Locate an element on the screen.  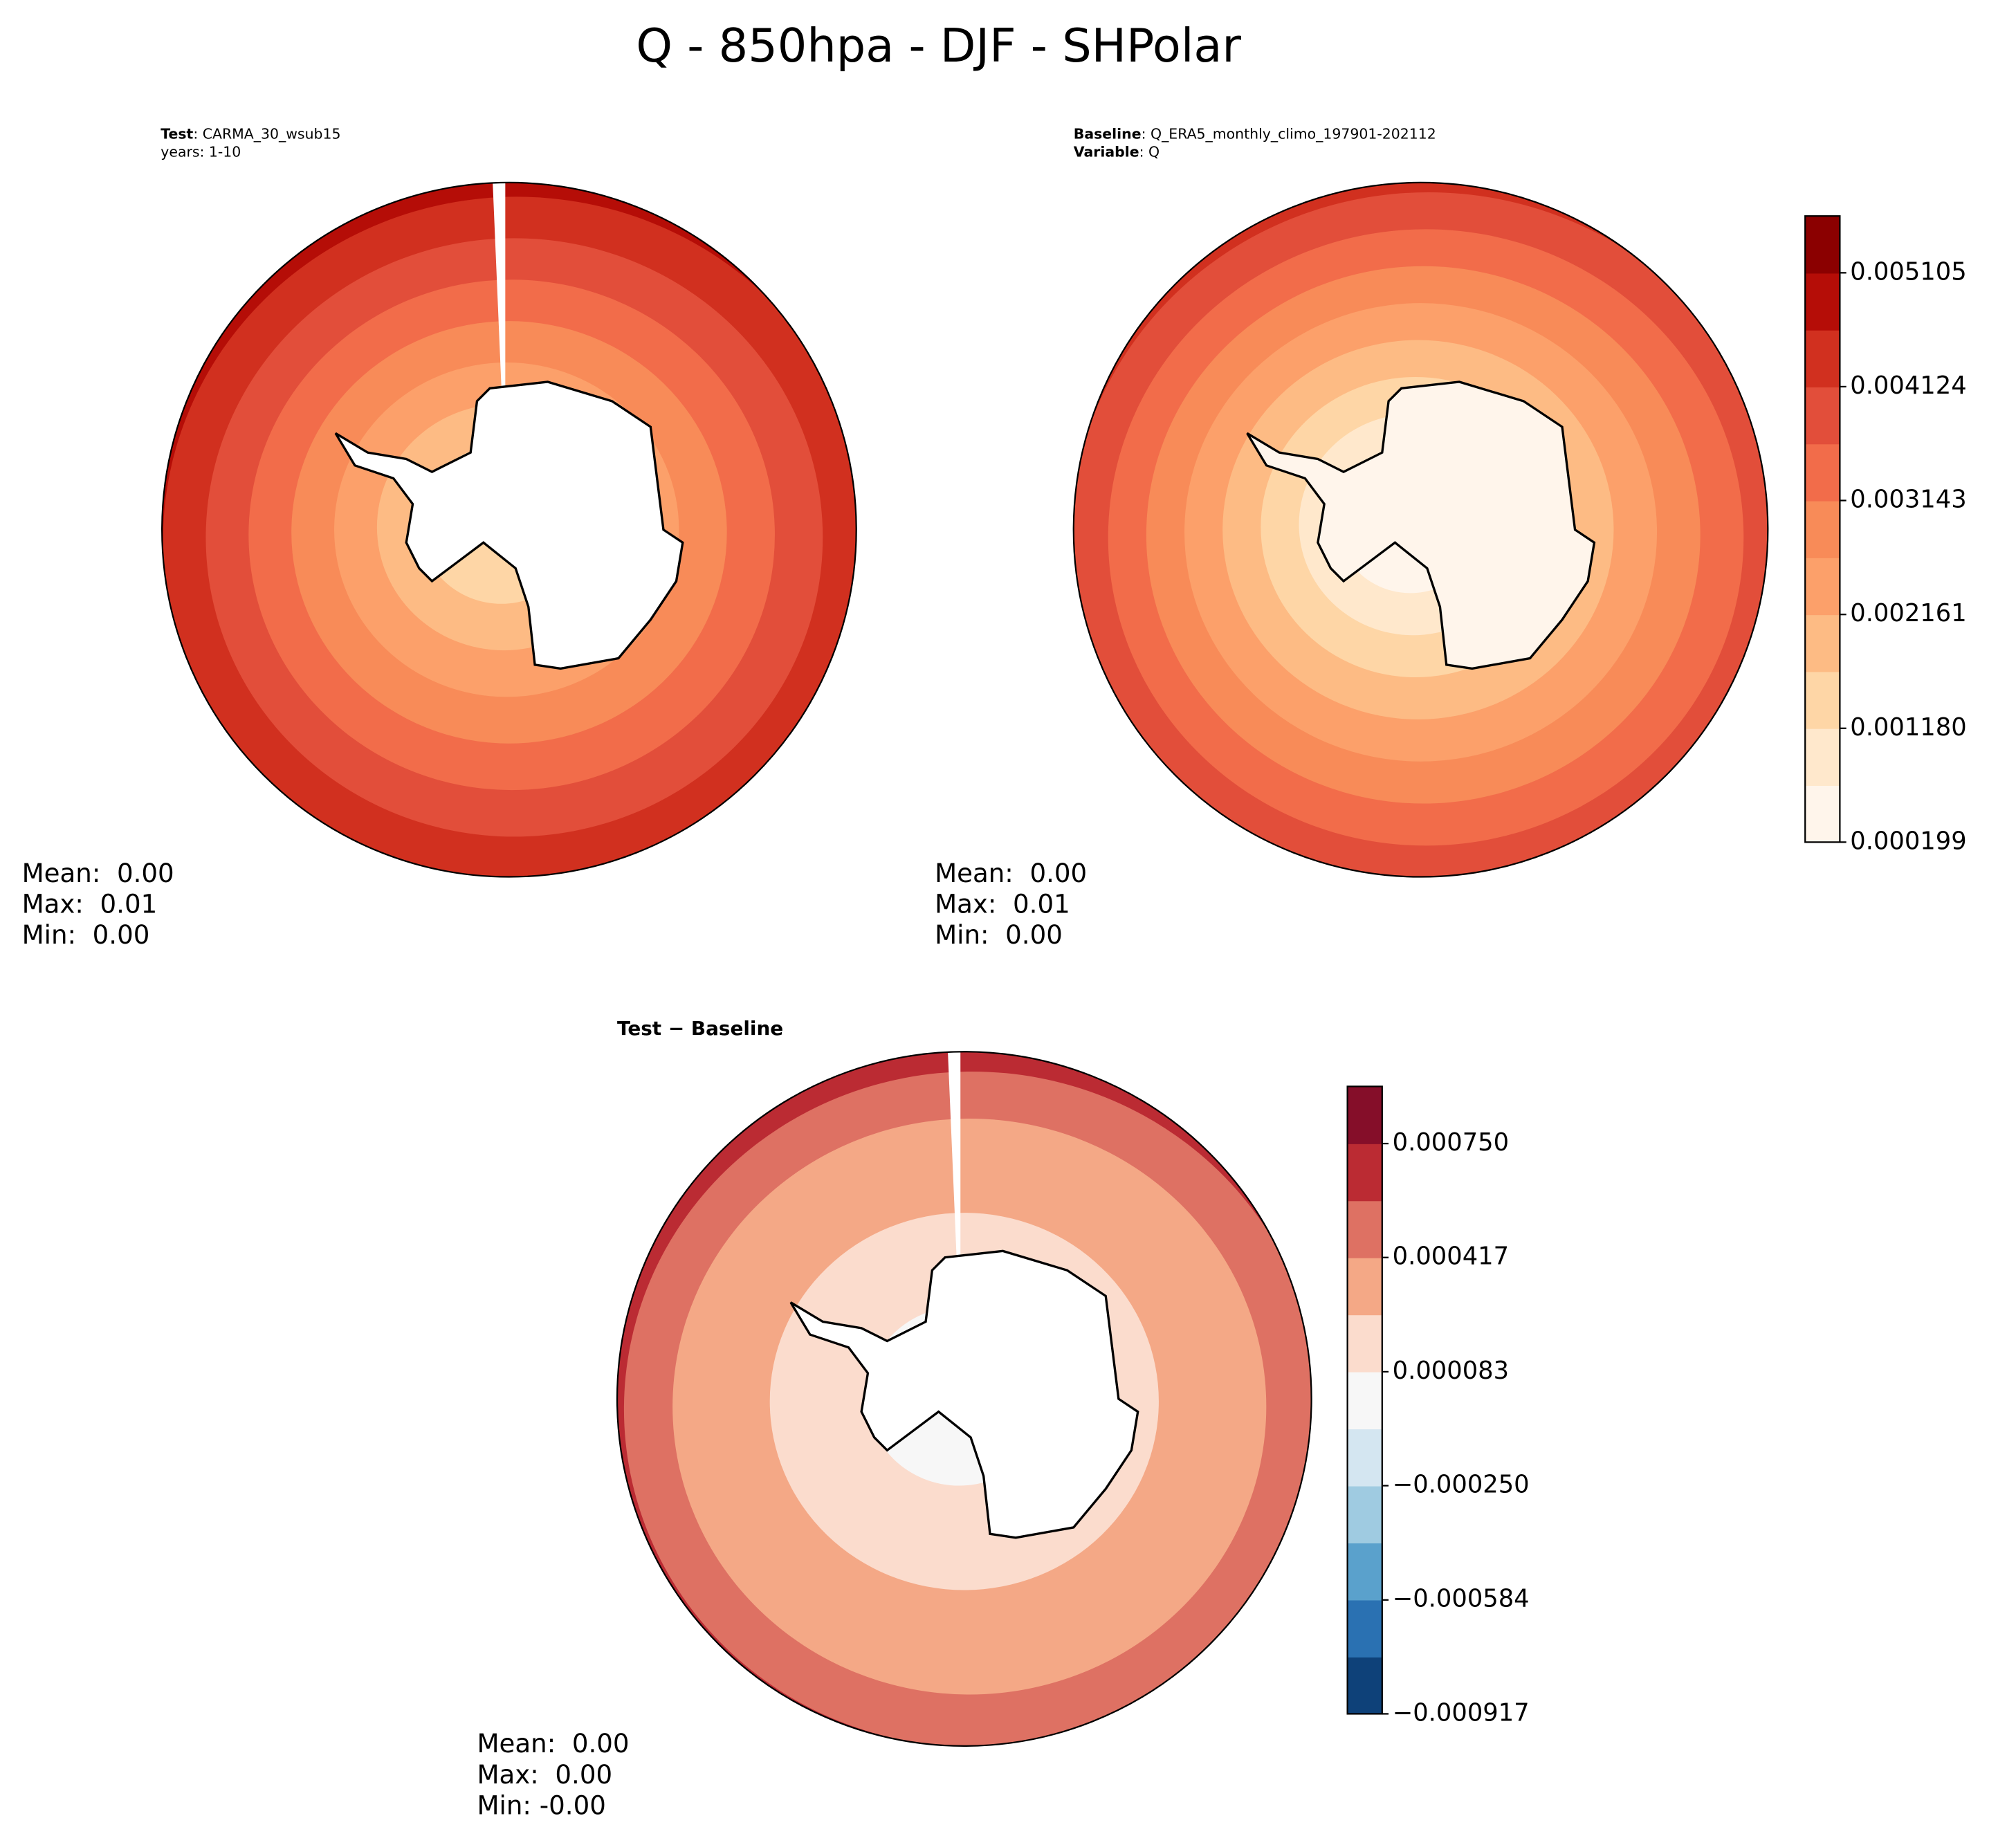
colorbar-tick-label: −0.000250 is located at coordinates (1461, 1485).